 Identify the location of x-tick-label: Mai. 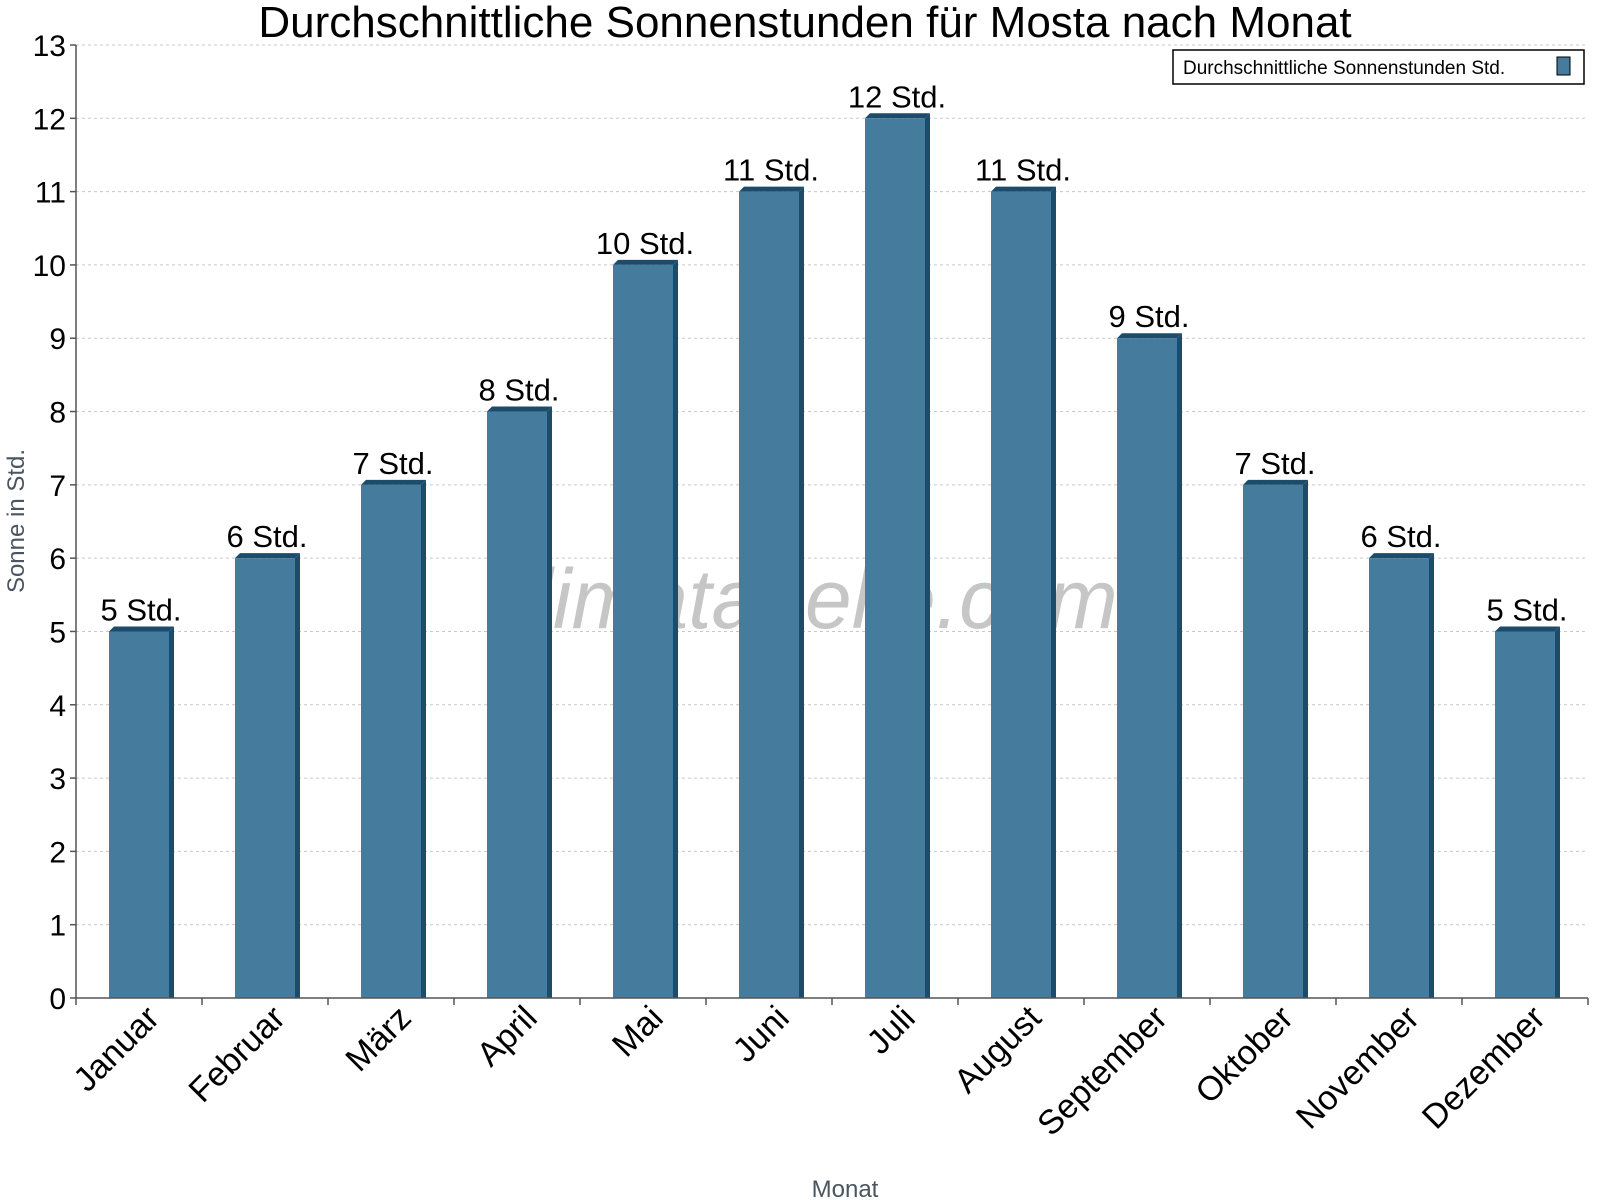
(638, 1032).